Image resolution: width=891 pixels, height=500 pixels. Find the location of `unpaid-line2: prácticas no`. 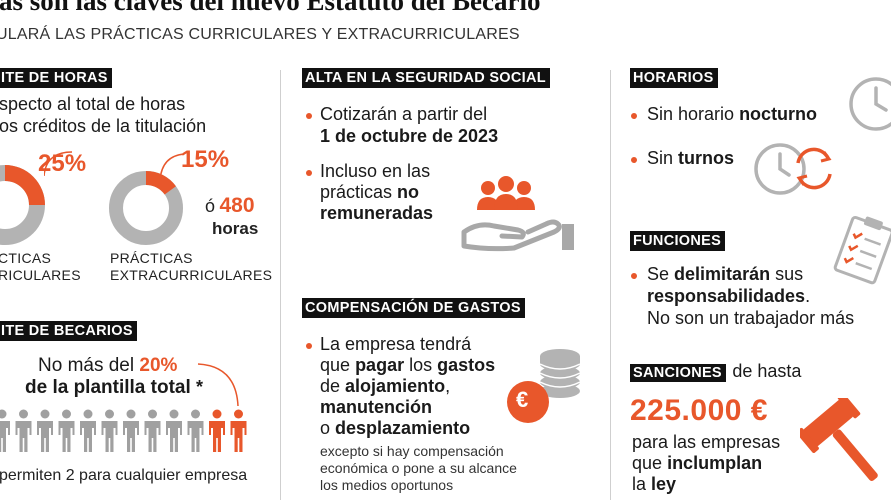

unpaid-line2: prácticas no is located at coordinates (369, 192).